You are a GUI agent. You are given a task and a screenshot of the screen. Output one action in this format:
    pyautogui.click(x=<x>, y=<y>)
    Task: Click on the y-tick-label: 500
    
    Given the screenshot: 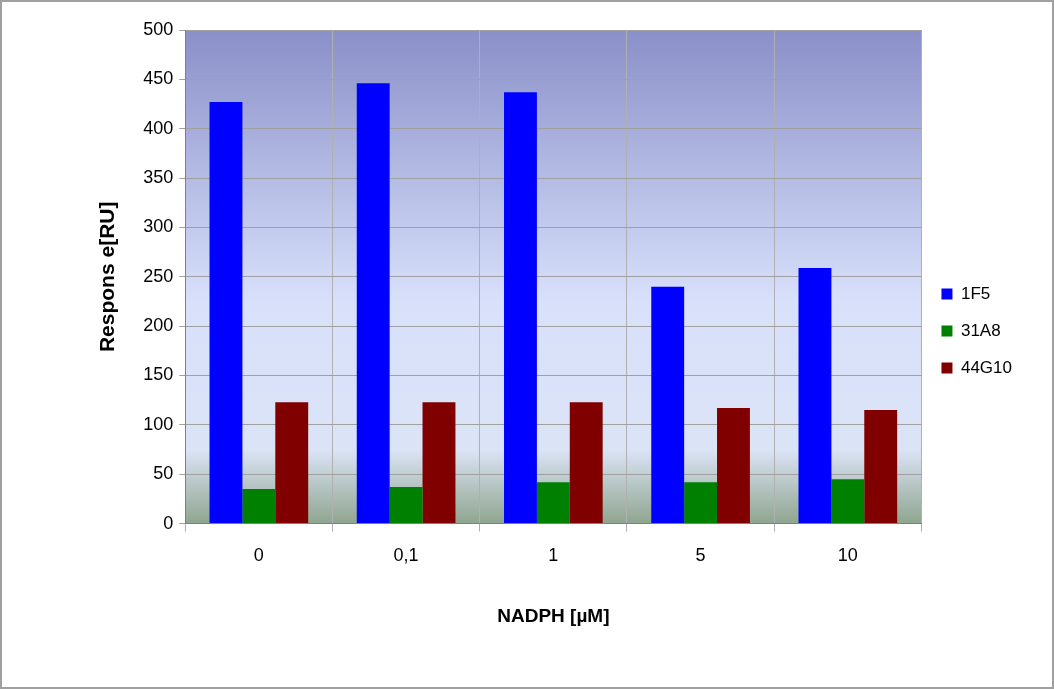 What is the action you would take?
    pyautogui.click(x=158, y=28)
    